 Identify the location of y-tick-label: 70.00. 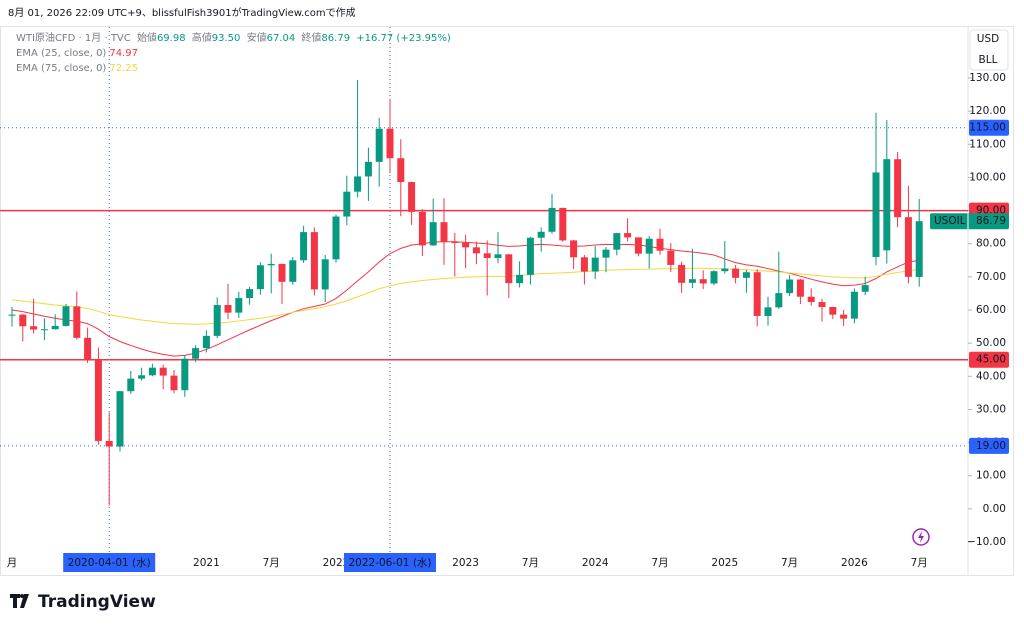
(991, 277).